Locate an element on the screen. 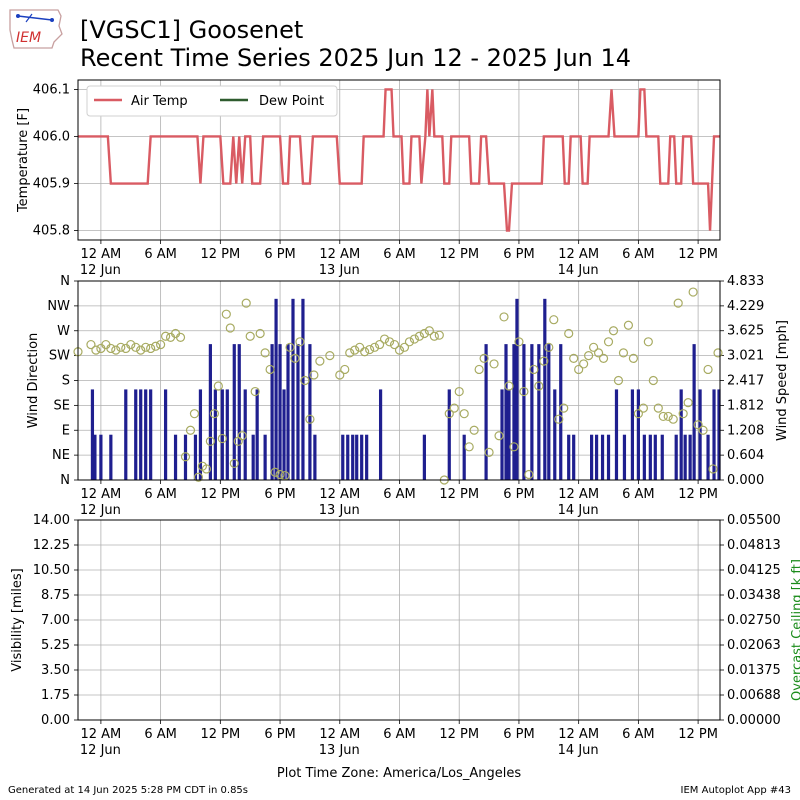  ceiling-tick-label: 0.02750 is located at coordinates (754, 620).